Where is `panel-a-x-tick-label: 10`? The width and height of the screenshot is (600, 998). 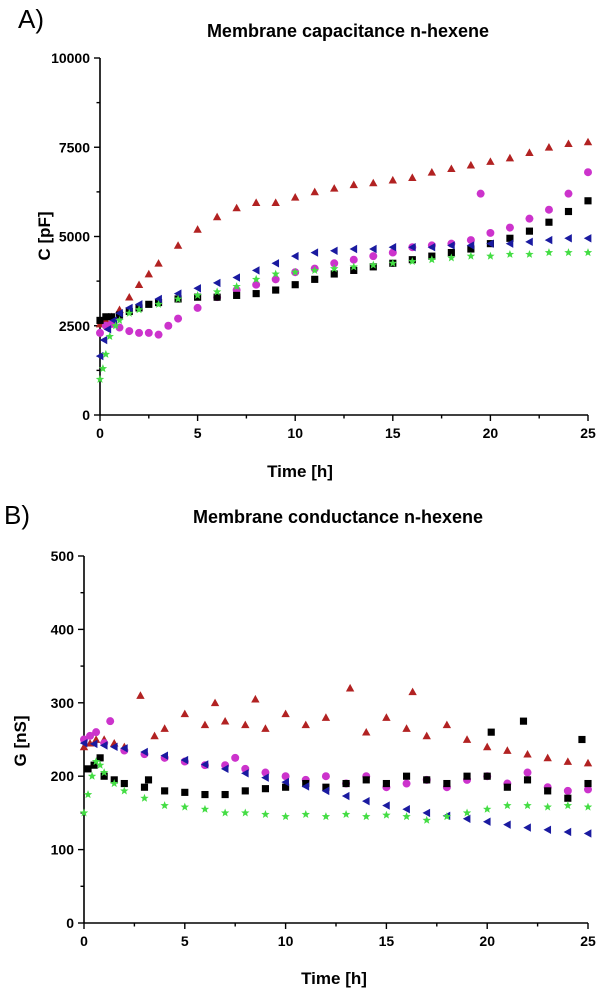
panel-a-x-tick-label: 10 is located at coordinates (295, 433).